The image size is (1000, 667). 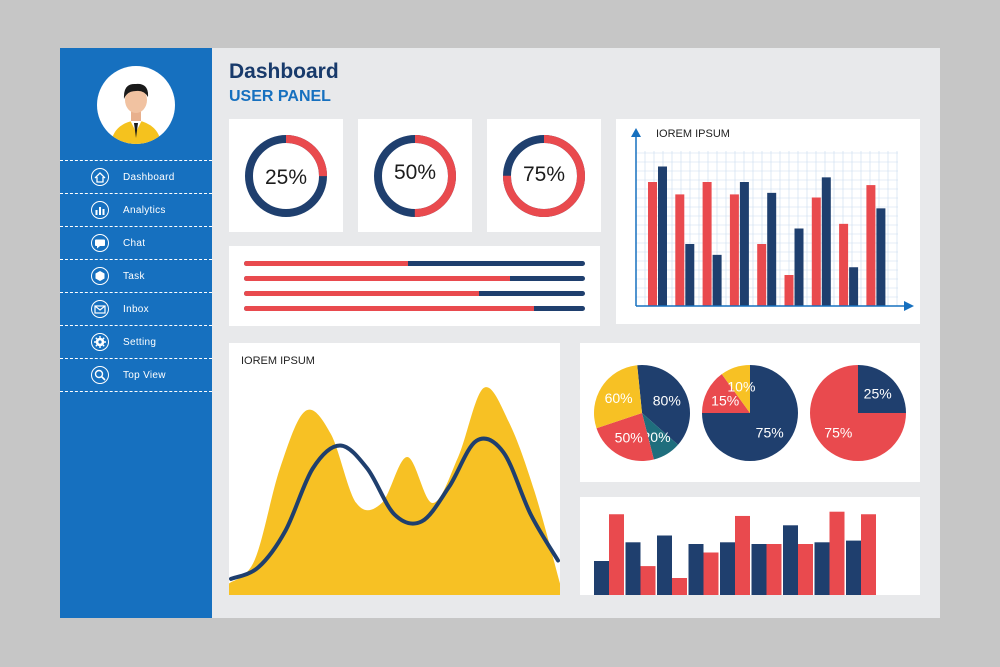 I want to click on bottom-bar-chart, so click(x=735, y=553).